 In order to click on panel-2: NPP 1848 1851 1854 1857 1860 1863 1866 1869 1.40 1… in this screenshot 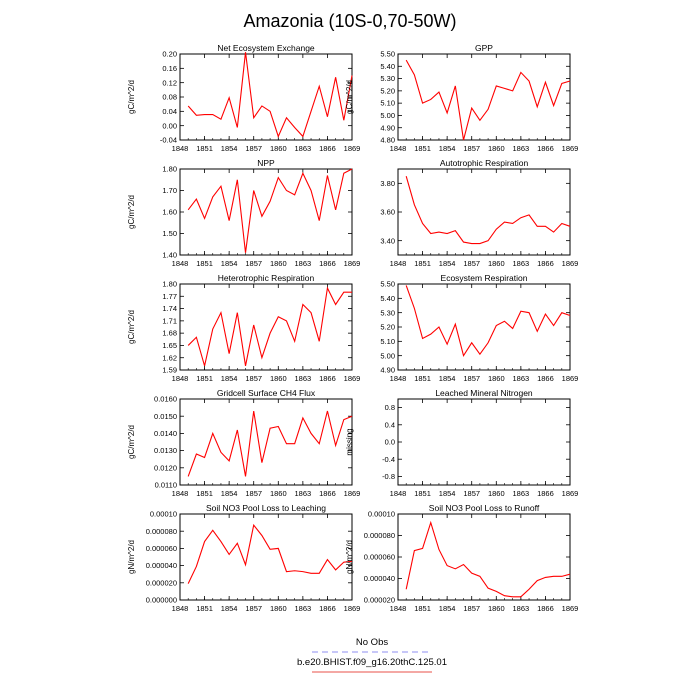, I will do `click(243, 213)`.